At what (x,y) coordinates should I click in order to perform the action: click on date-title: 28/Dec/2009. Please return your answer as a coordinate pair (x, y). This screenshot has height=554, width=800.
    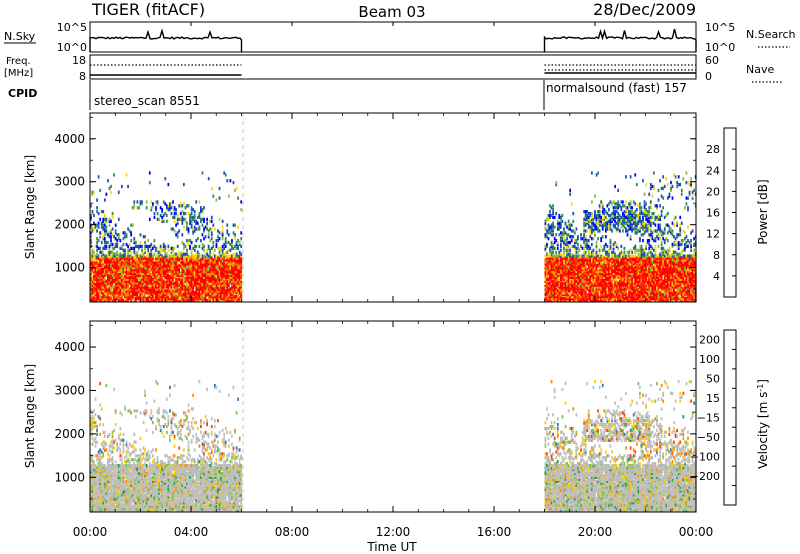
    Looking at the image, I should click on (644, 9).